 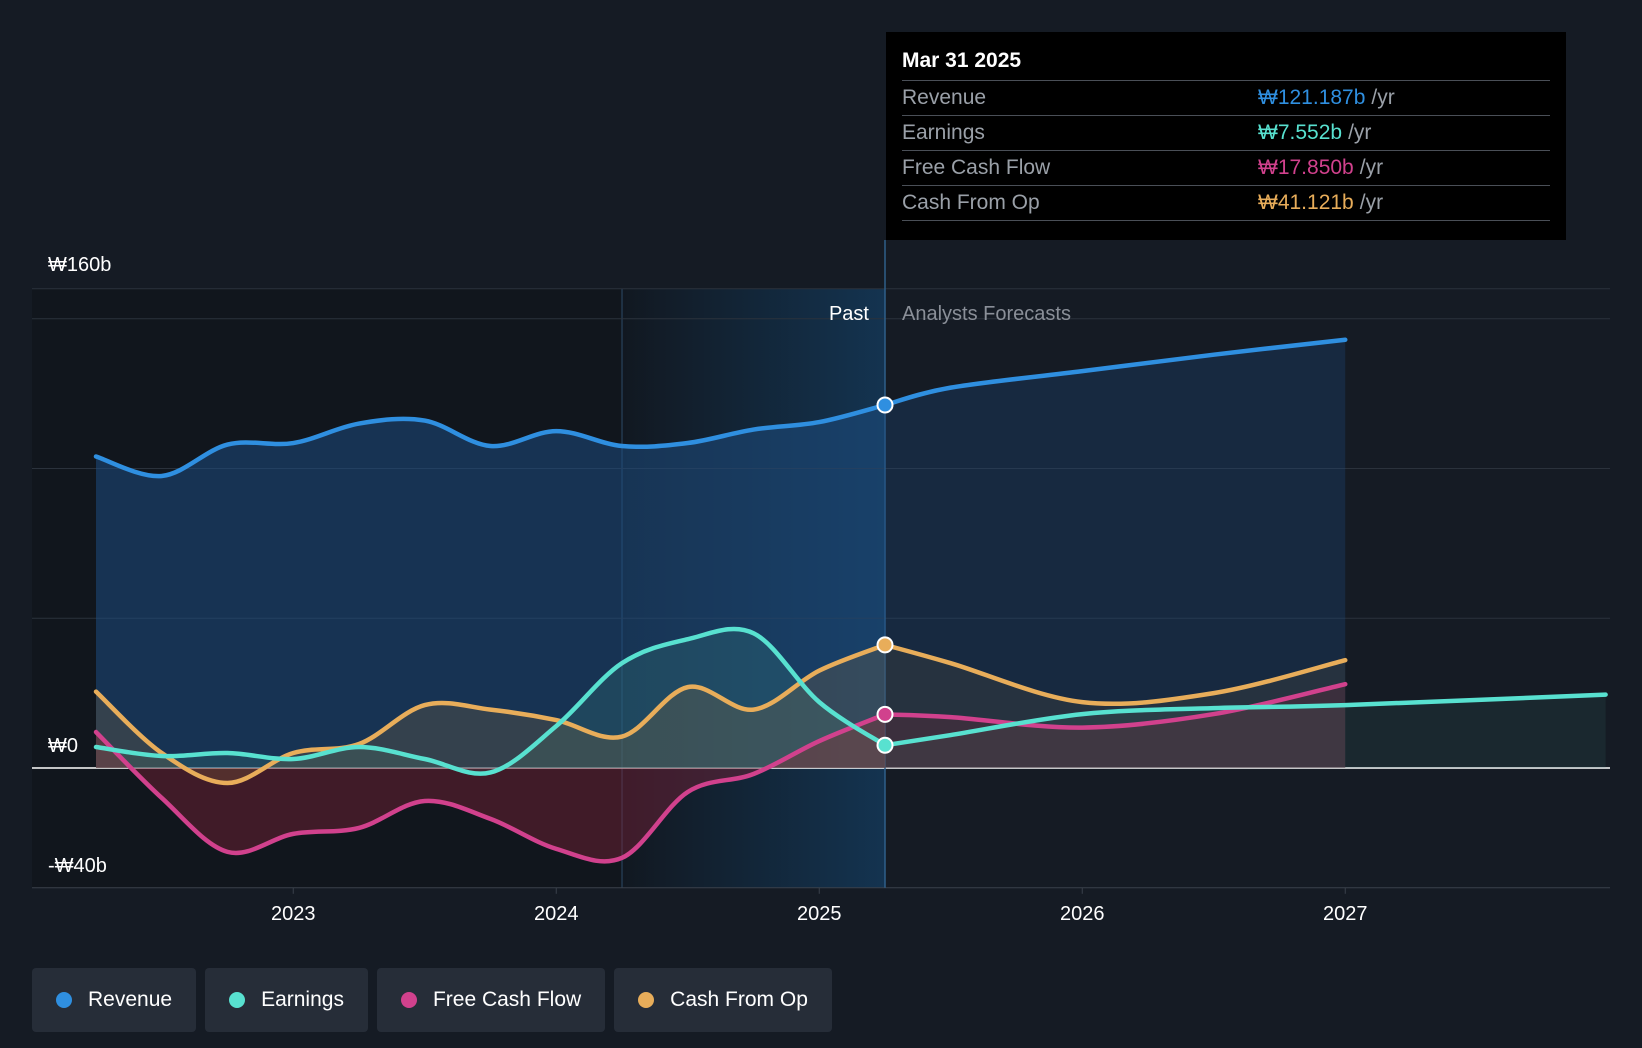 What do you see at coordinates (237, 1000) in the screenshot?
I see `earnings-dot-icon` at bounding box center [237, 1000].